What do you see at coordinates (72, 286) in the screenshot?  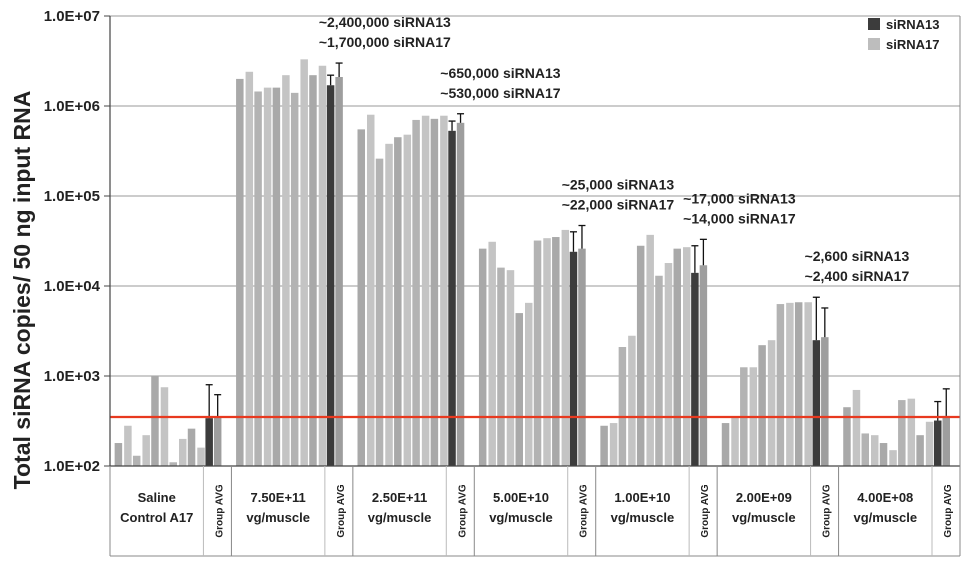 I see `y-tick-label: 1.0E+04` at bounding box center [72, 286].